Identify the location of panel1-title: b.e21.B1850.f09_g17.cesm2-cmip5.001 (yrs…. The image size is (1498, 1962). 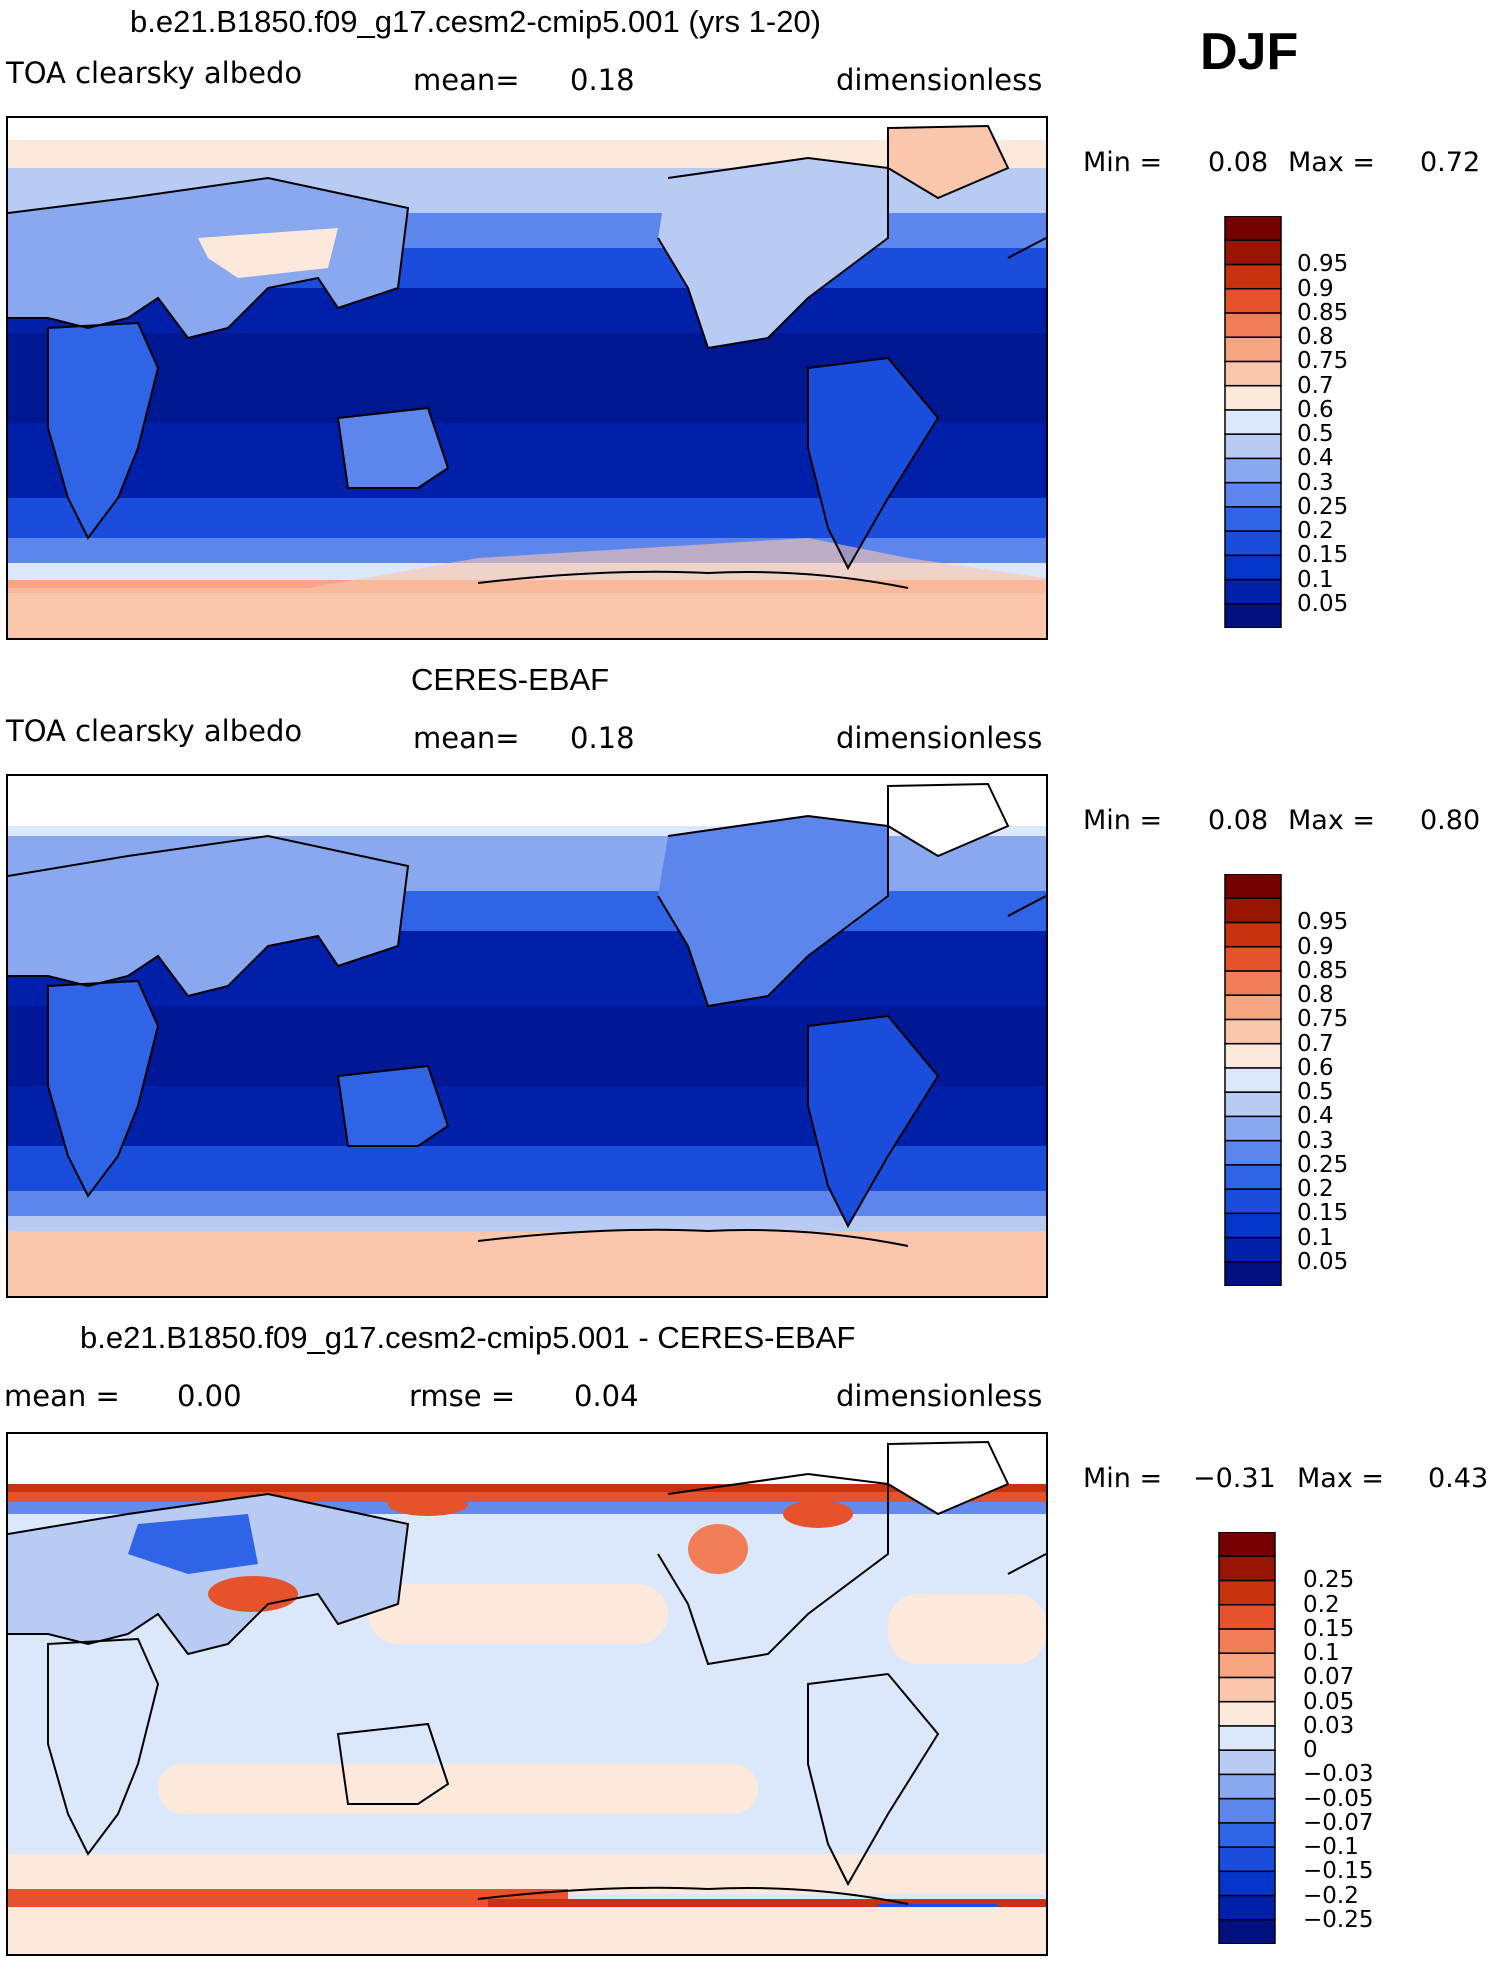
(476, 21).